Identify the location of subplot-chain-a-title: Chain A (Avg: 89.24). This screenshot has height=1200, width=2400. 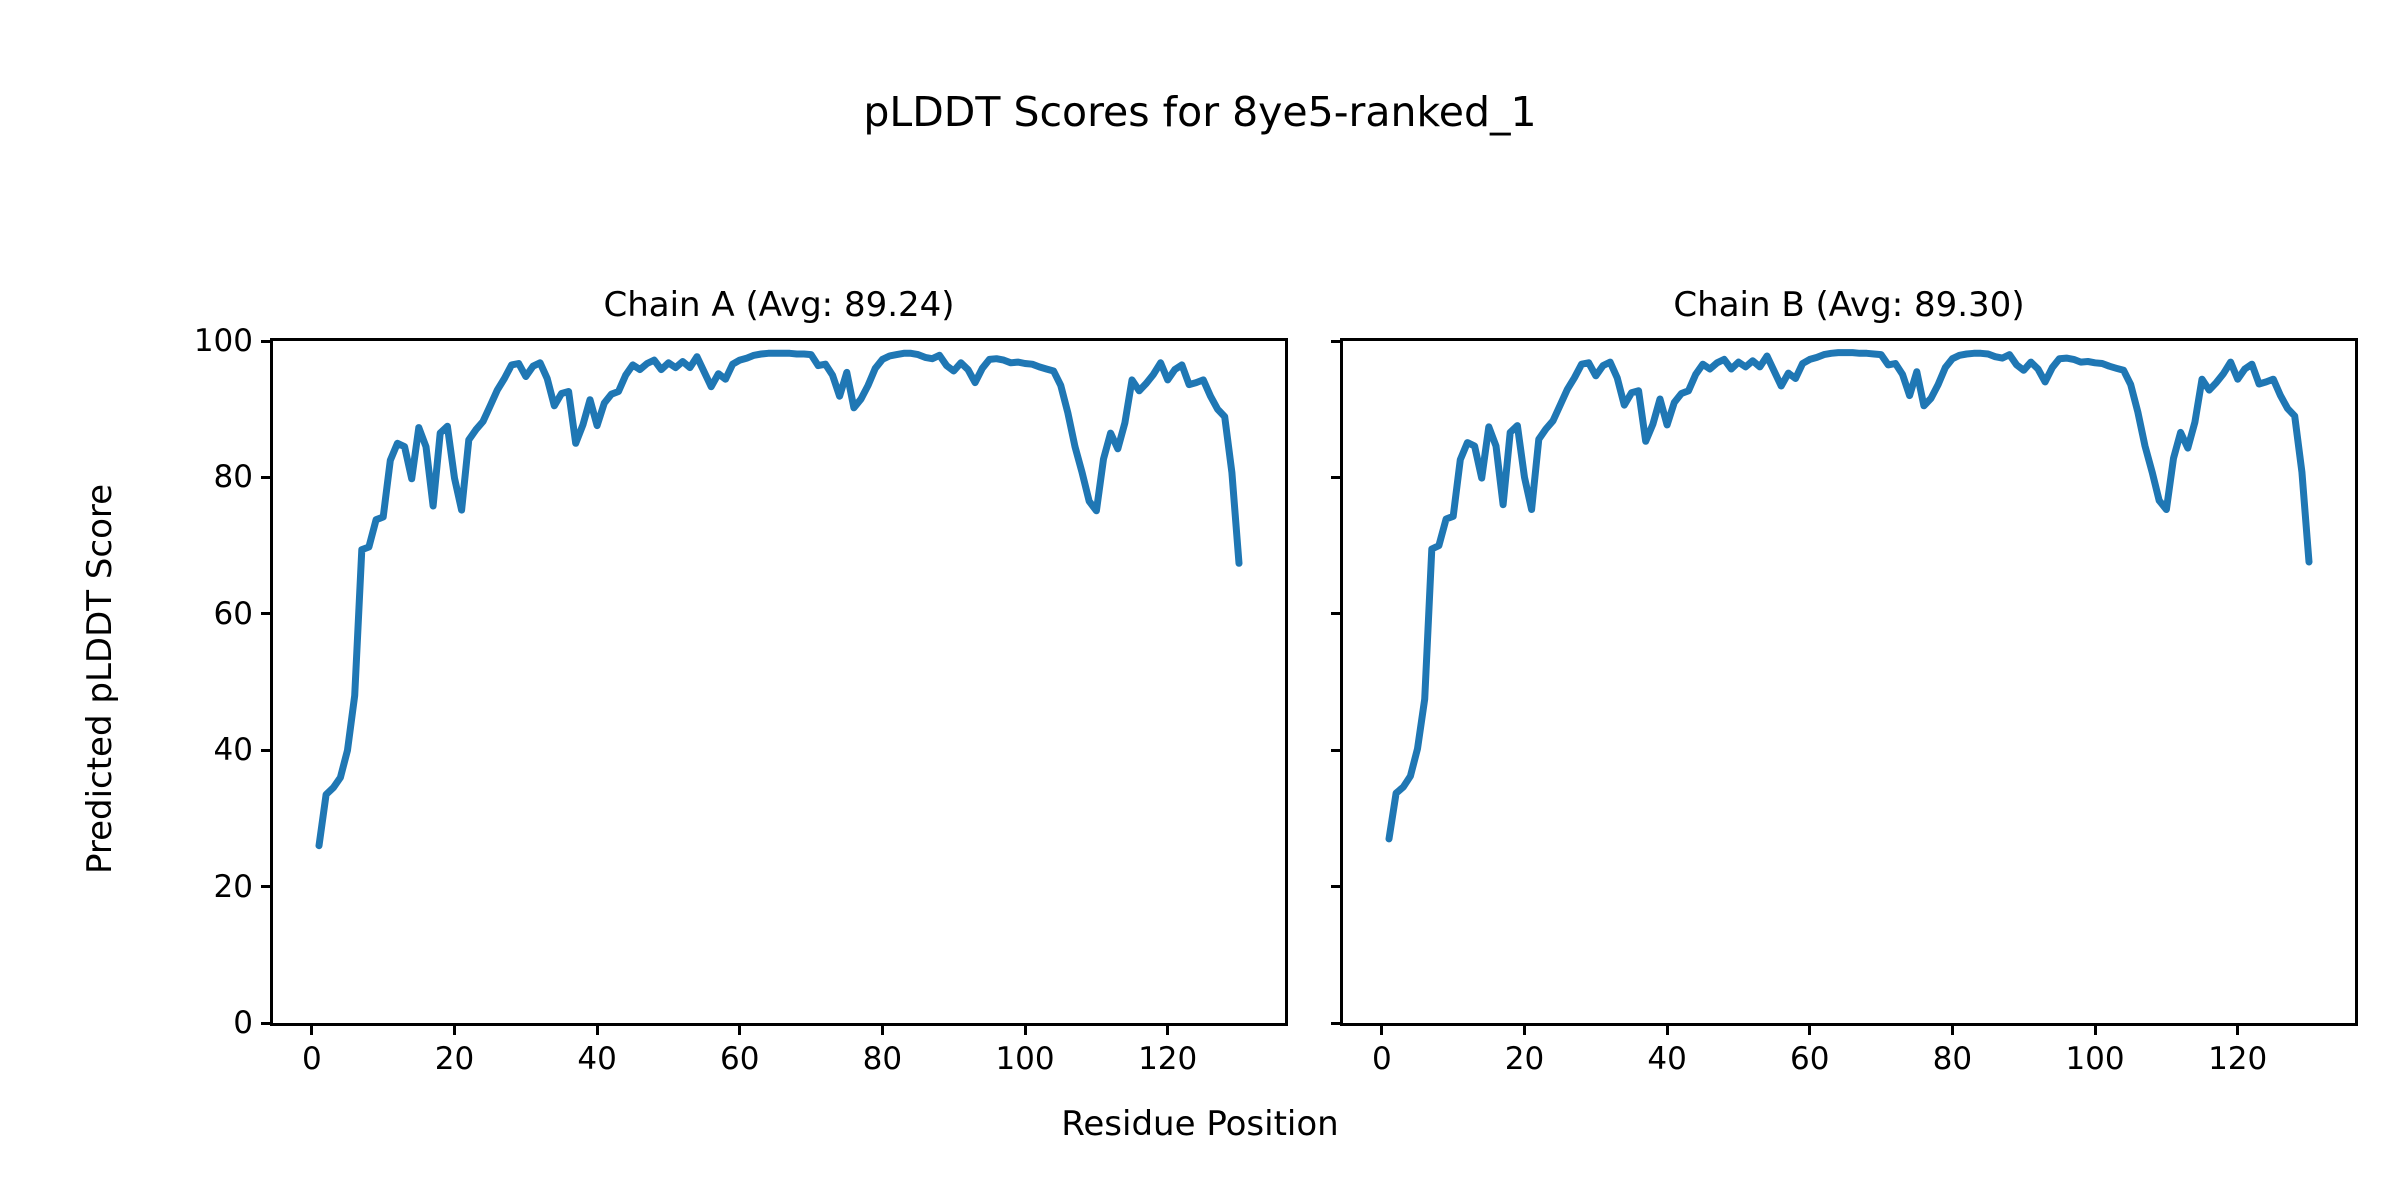
(779, 305).